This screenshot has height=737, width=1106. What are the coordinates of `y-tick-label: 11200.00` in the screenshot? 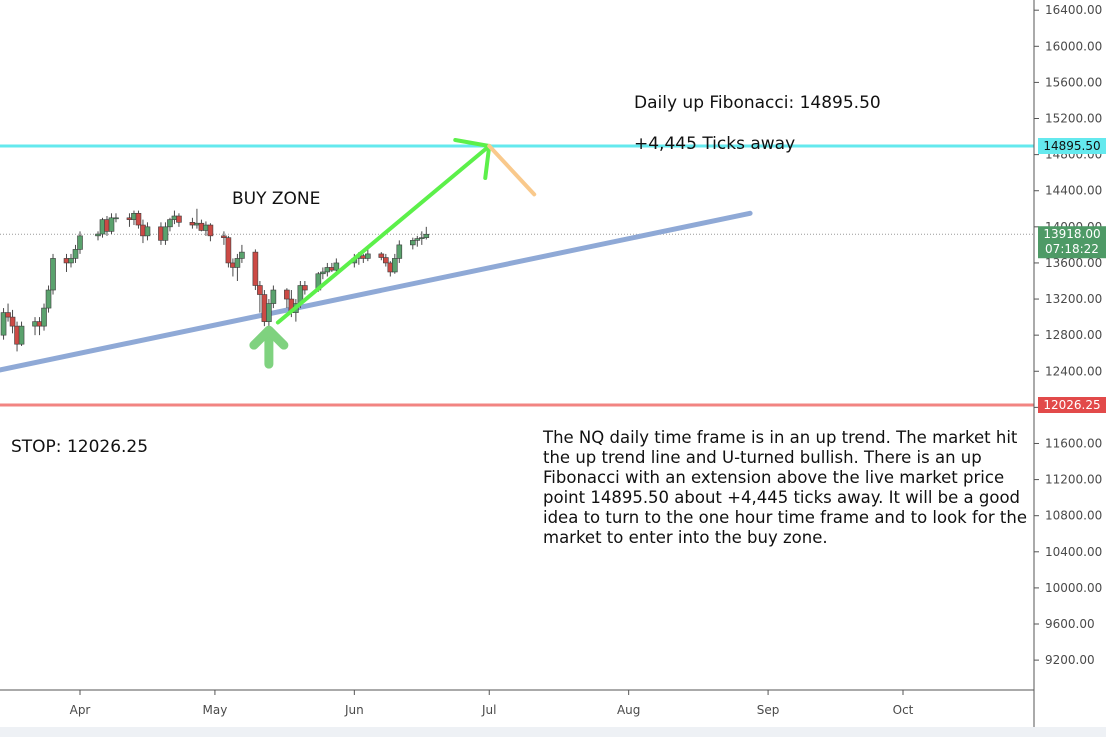 It's located at (1073, 480).